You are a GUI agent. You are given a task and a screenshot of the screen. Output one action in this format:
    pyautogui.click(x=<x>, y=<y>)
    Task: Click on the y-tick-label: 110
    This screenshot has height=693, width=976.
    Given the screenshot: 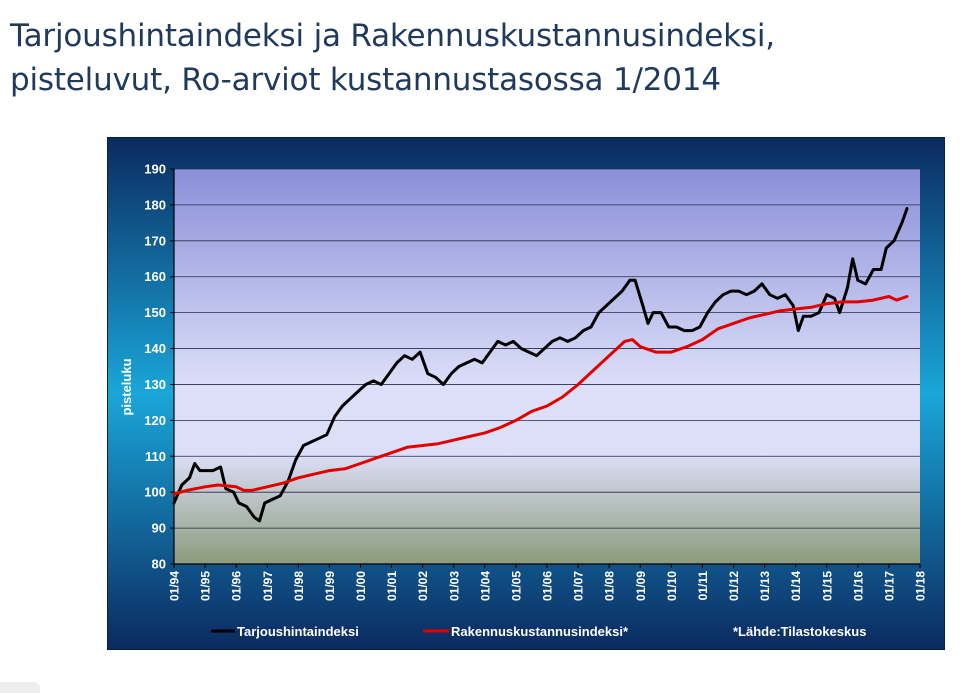 What is the action you would take?
    pyautogui.click(x=155, y=456)
    